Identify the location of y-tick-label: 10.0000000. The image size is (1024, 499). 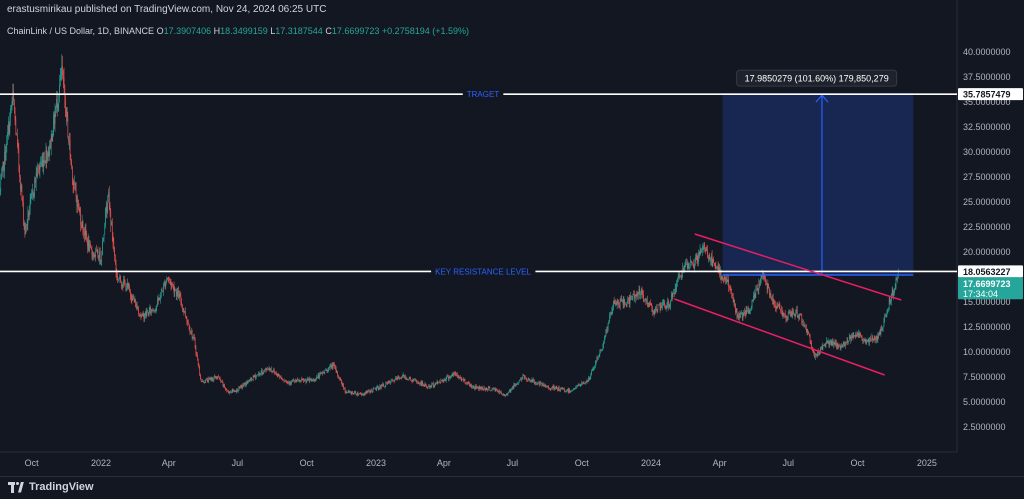
(987, 352).